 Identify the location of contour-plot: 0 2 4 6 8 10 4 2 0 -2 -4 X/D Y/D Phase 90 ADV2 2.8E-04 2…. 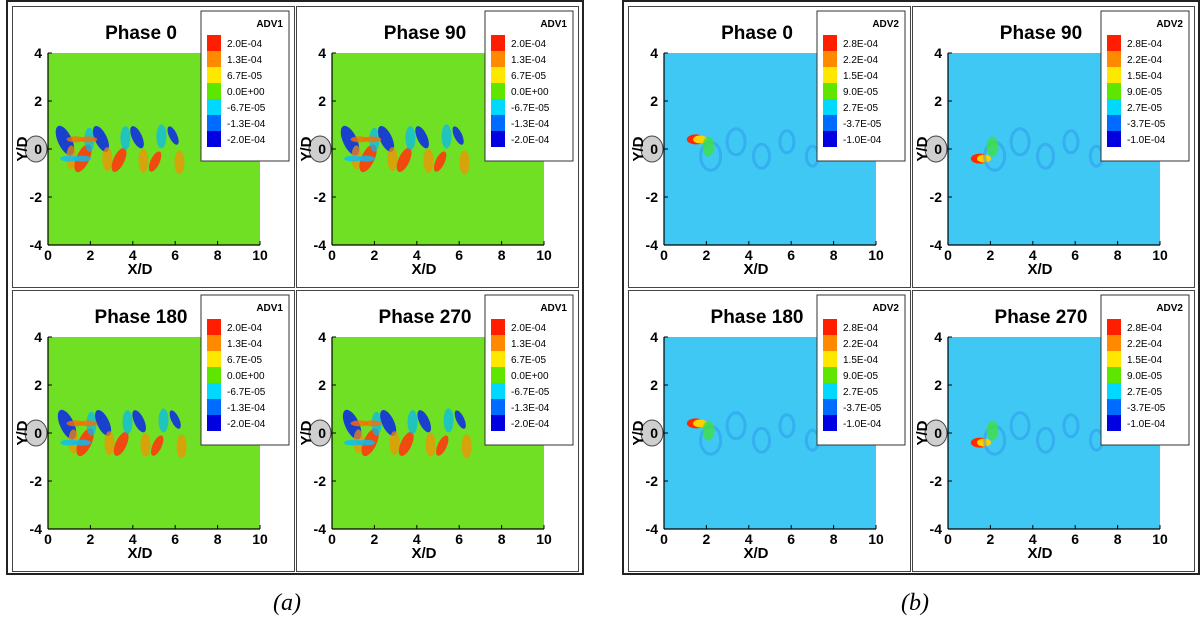
(1052, 144).